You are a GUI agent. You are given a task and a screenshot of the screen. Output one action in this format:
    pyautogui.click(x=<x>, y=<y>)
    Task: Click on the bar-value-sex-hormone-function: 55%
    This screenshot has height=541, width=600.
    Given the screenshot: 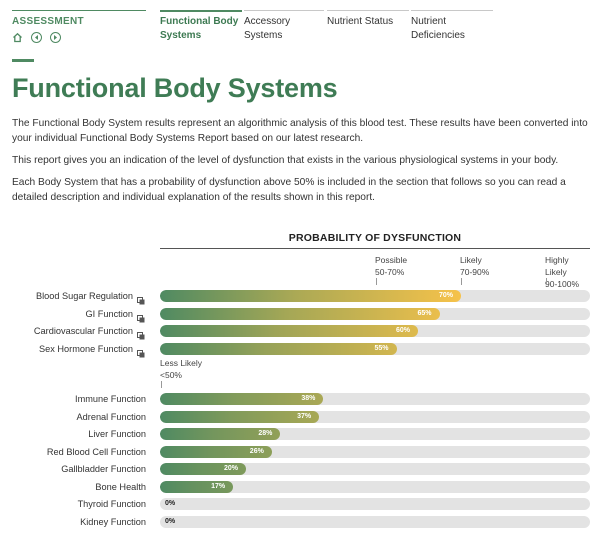 What is the action you would take?
    pyautogui.click(x=381, y=348)
    